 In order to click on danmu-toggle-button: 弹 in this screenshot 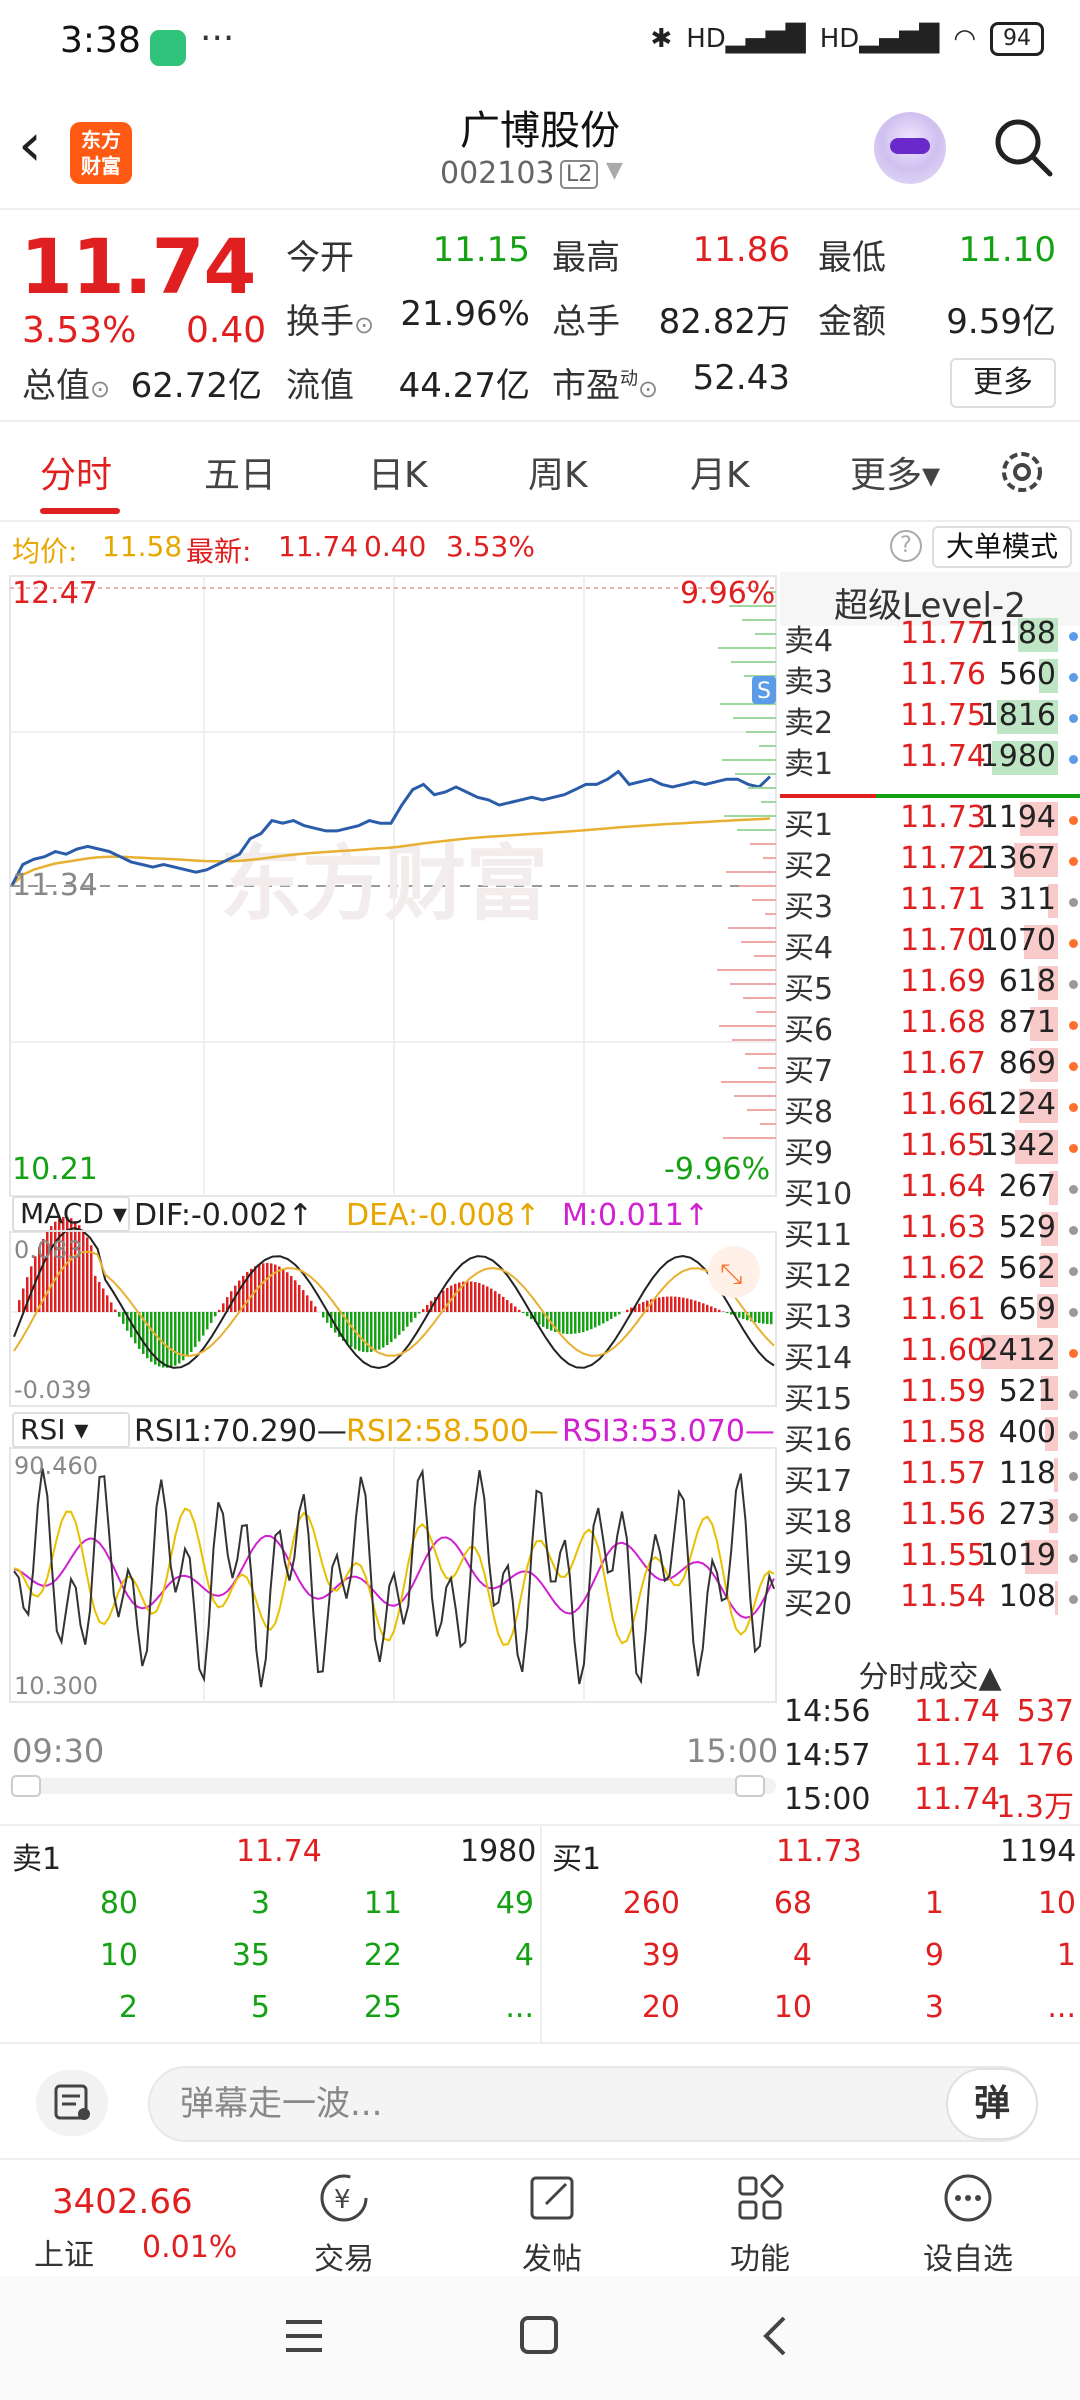, I will do `click(992, 2104)`.